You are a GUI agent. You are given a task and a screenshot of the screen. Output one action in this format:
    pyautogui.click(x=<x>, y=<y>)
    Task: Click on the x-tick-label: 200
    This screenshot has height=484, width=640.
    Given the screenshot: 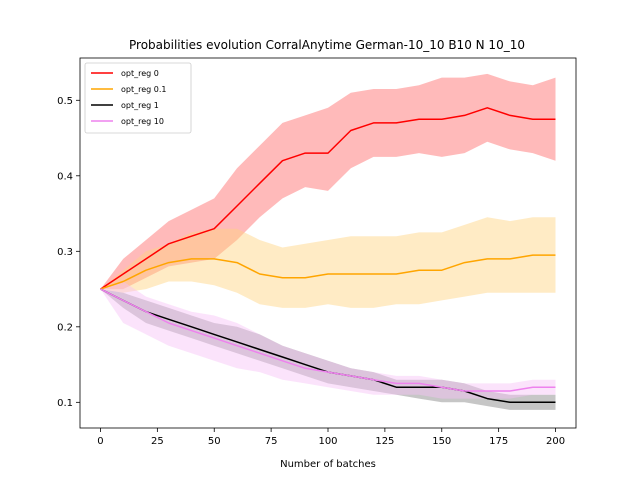 What is the action you would take?
    pyautogui.click(x=555, y=441)
    